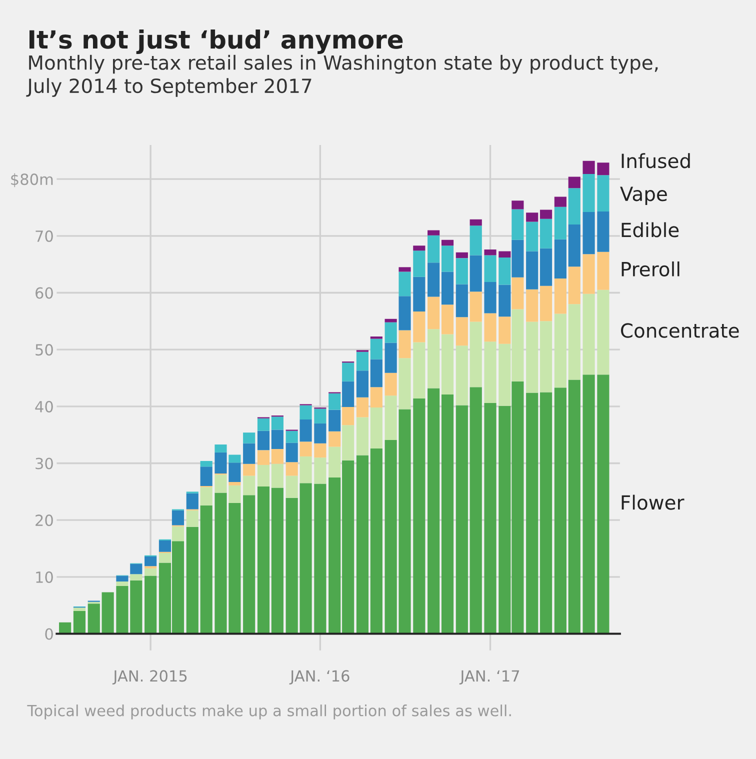  What do you see at coordinates (44, 406) in the screenshot?
I see `y-tick-label: 40` at bounding box center [44, 406].